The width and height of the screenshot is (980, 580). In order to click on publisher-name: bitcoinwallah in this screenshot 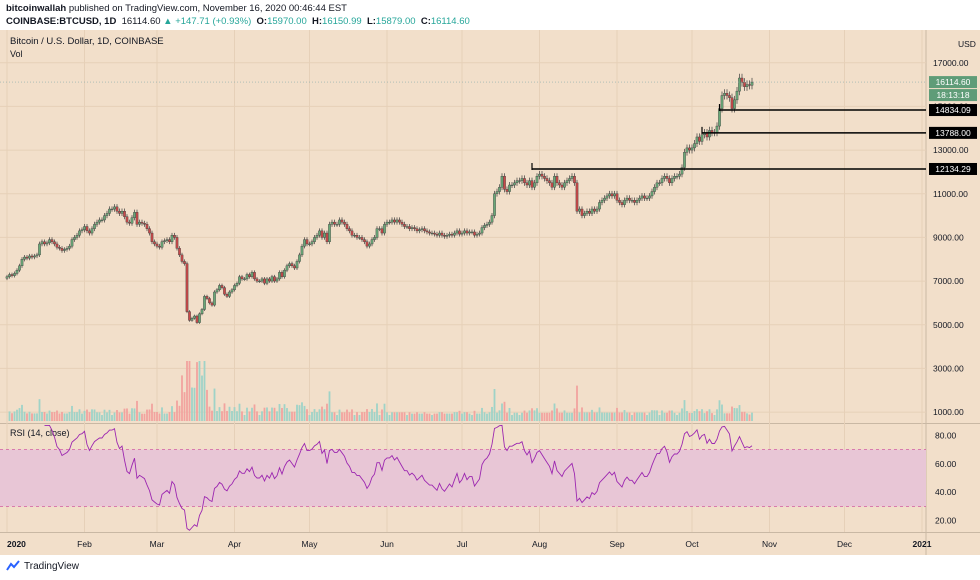, I will do `click(36, 8)`.